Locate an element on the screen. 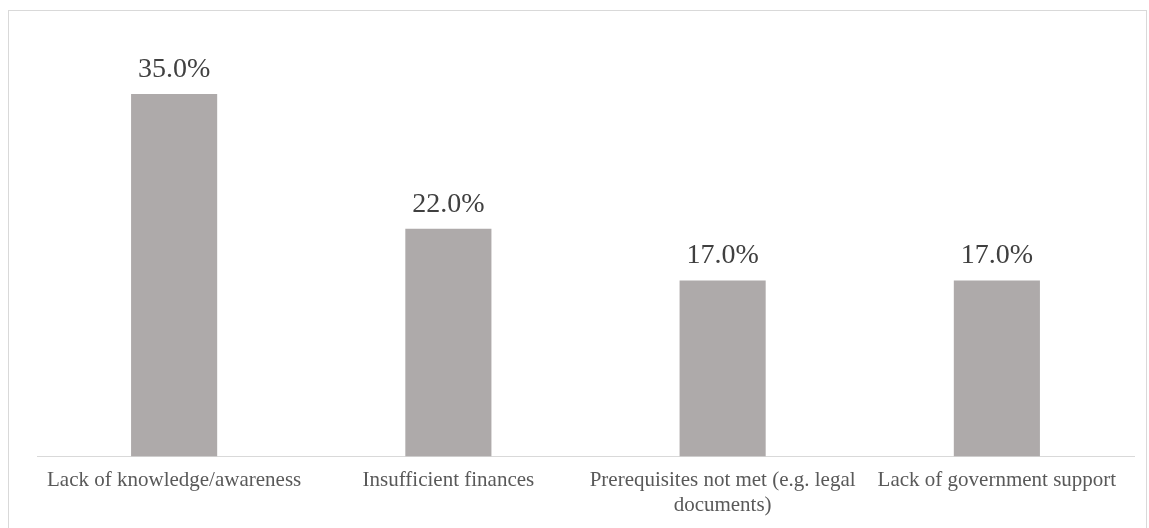 The width and height of the screenshot is (1149, 528). x-tick-label: Lack of knowledge/awareness is located at coordinates (174, 479).